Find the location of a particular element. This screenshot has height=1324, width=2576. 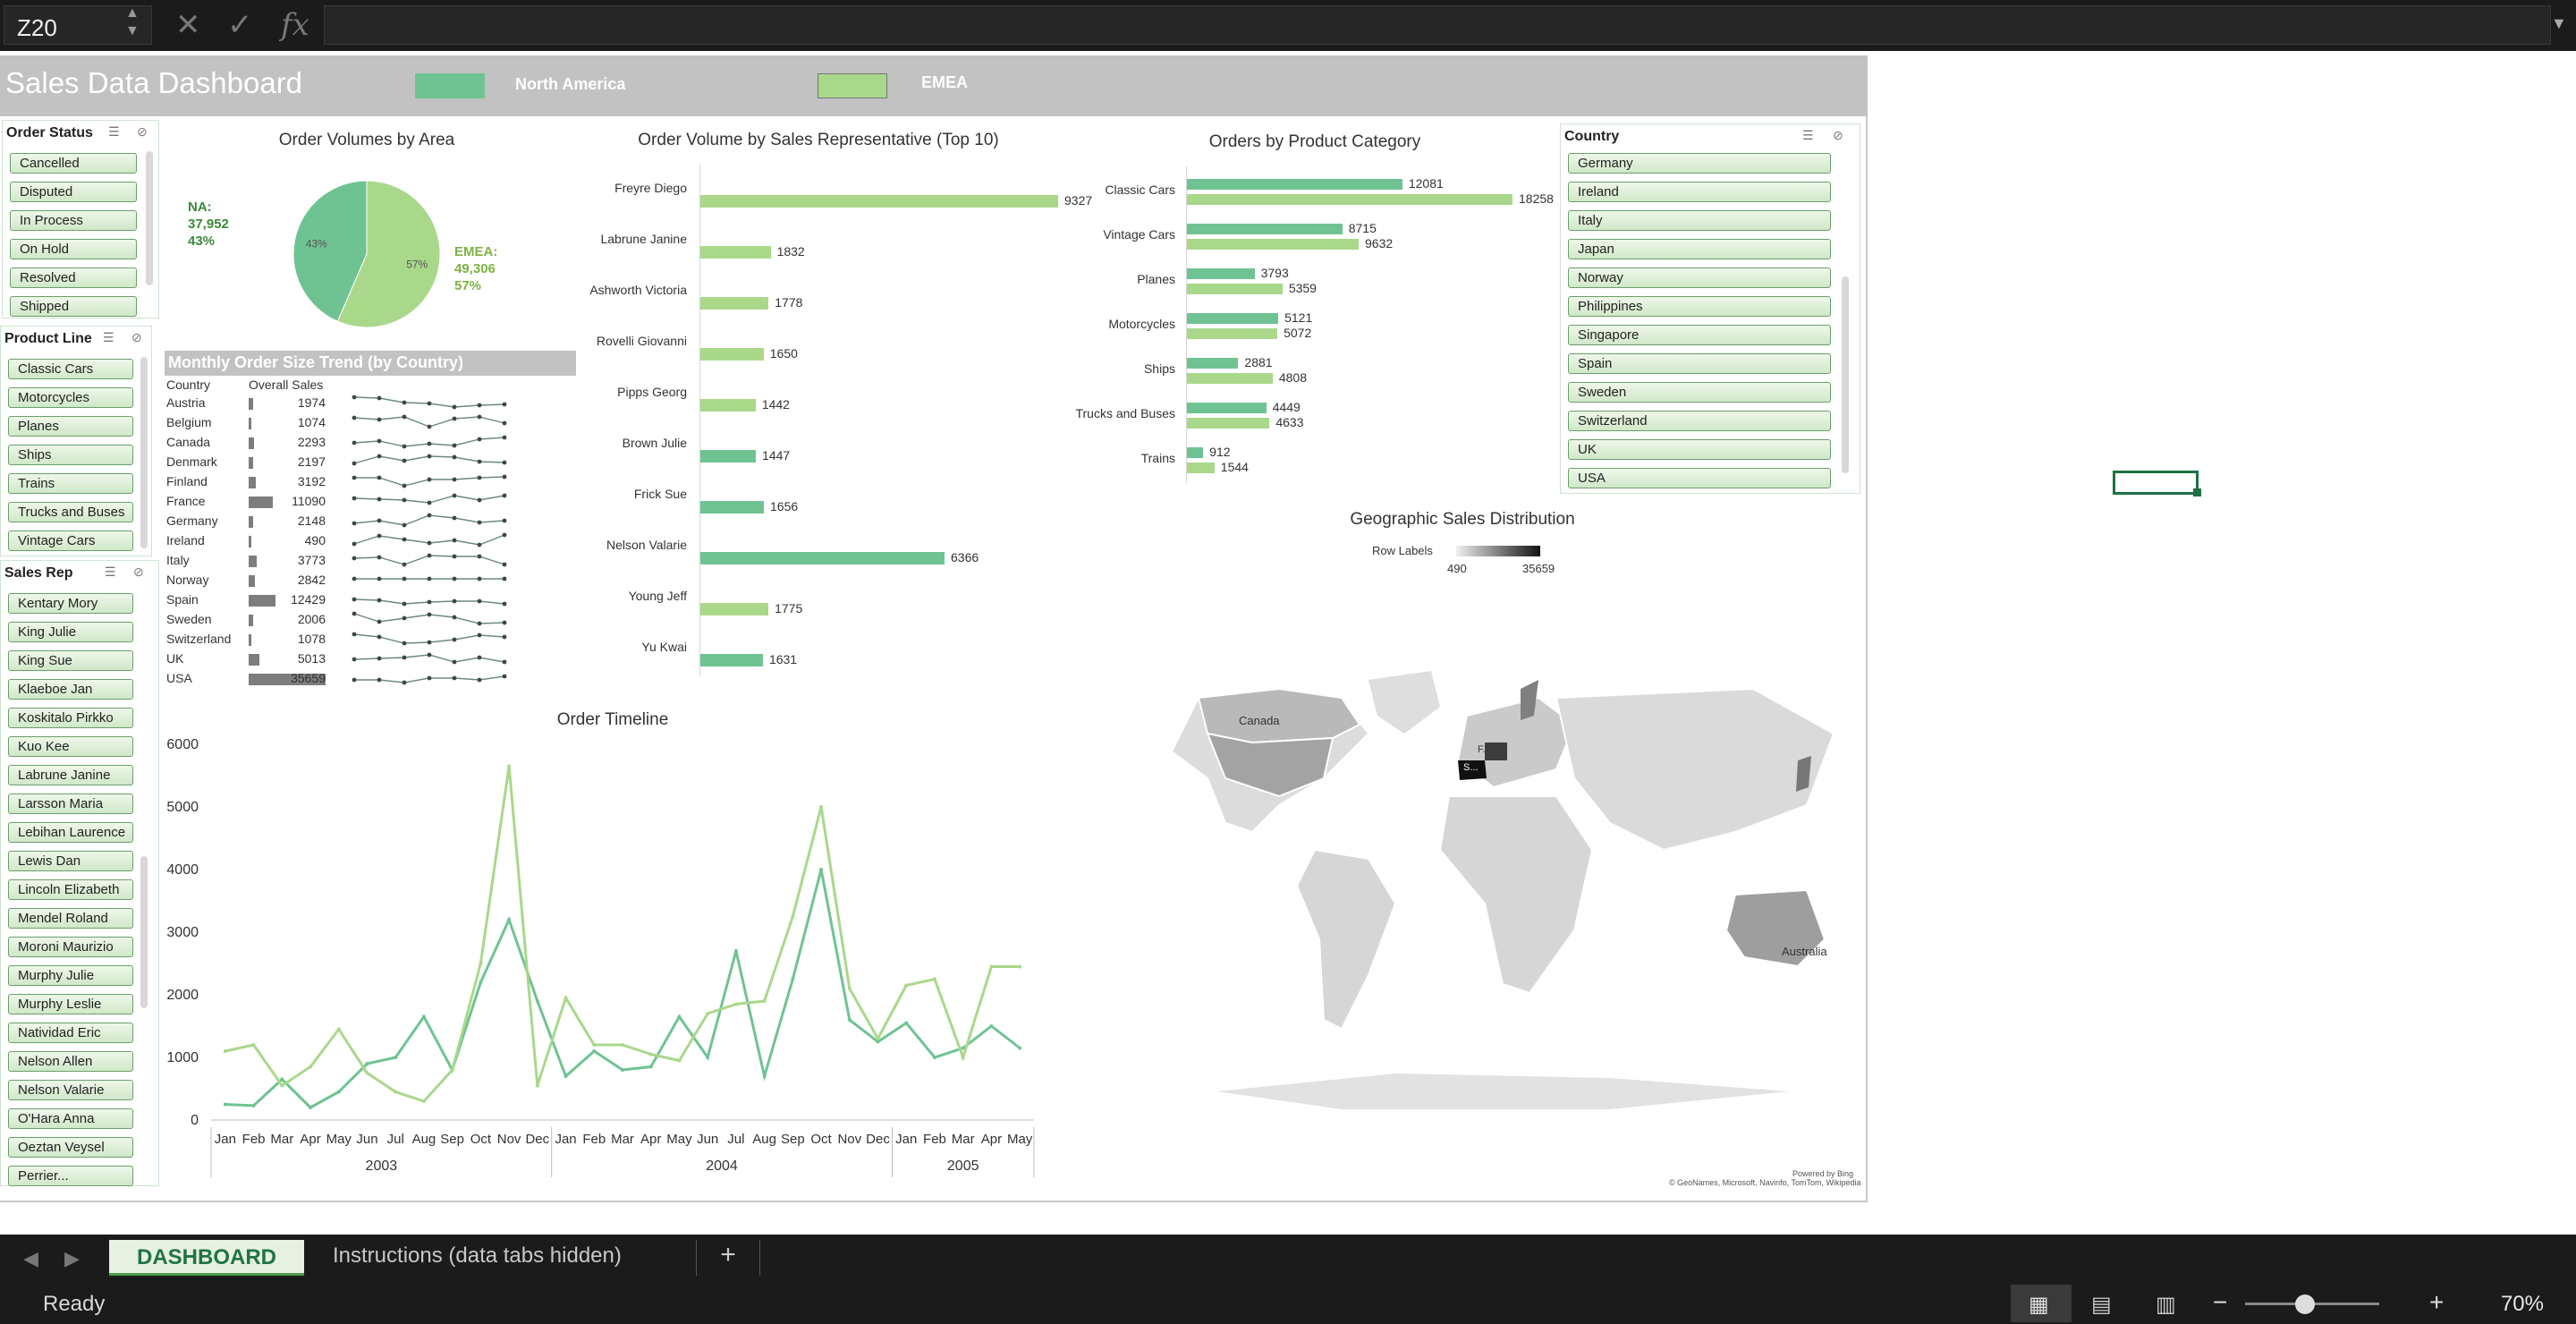

trend-col-country: Country is located at coordinates (188, 385).